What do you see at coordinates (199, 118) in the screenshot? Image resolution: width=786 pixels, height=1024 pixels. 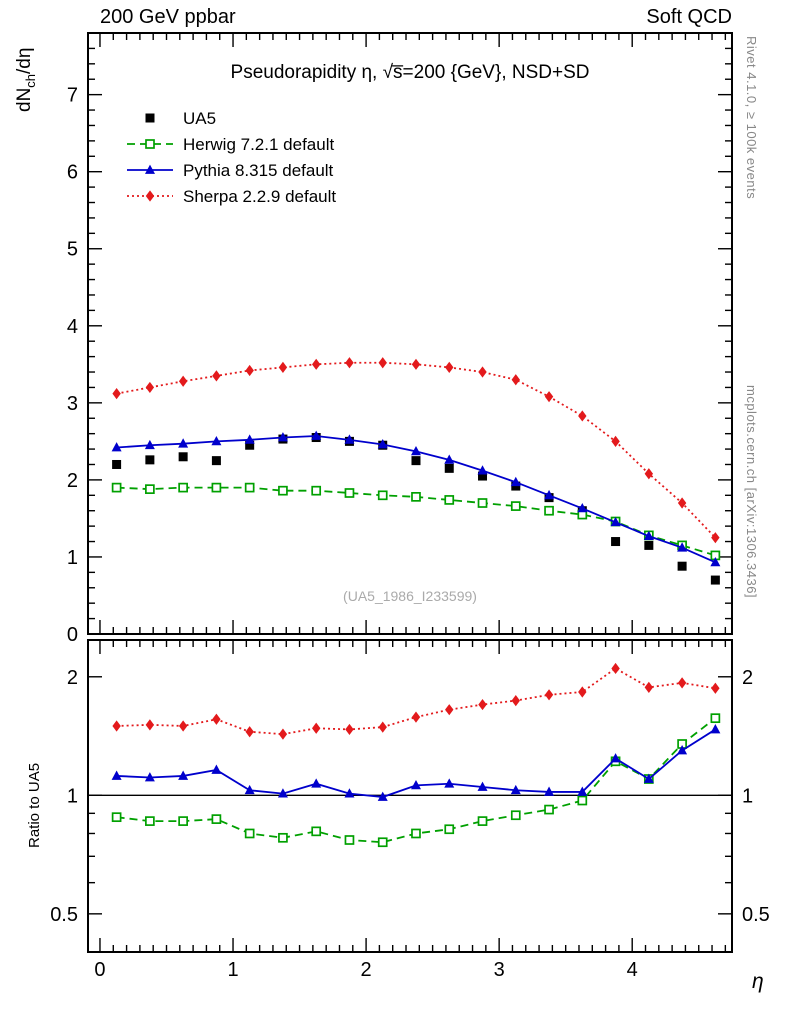 I see `legend-label-ua5: UA5` at bounding box center [199, 118].